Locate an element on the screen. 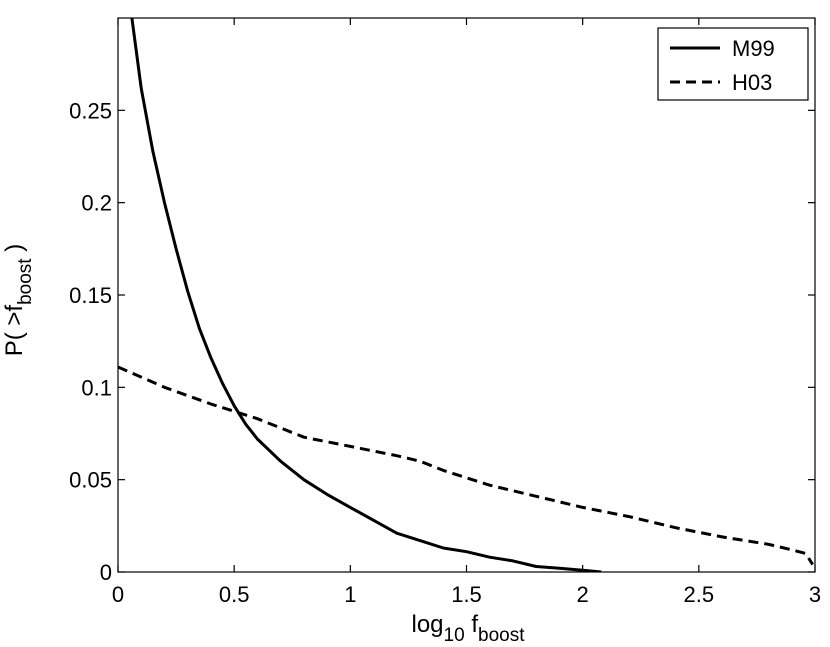  y-axis-label: P( >fboost ) is located at coordinates (18, 300).